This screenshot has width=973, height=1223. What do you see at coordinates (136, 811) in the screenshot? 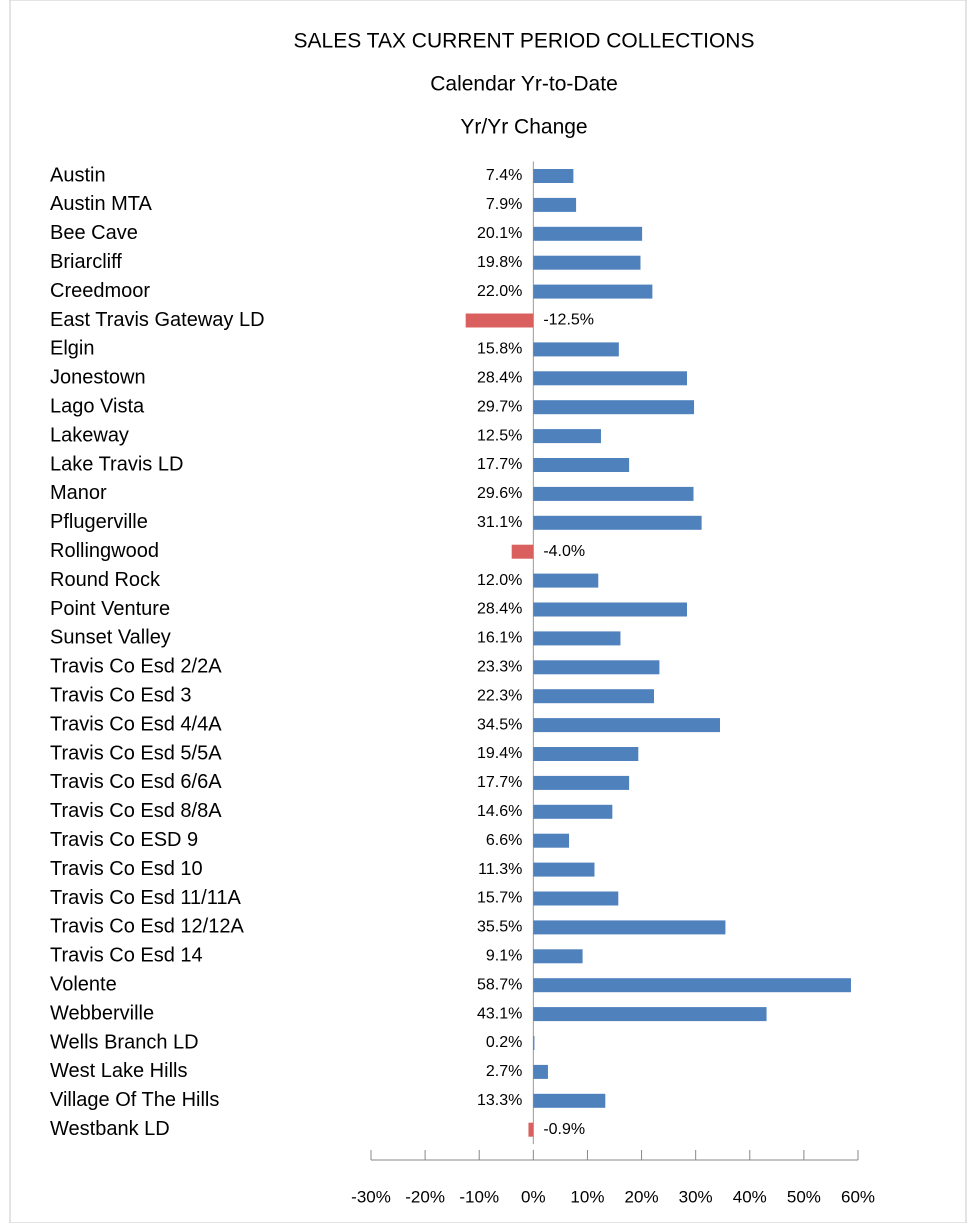
I see `category-label: Travis Co Esd 8/8A` at bounding box center [136, 811].